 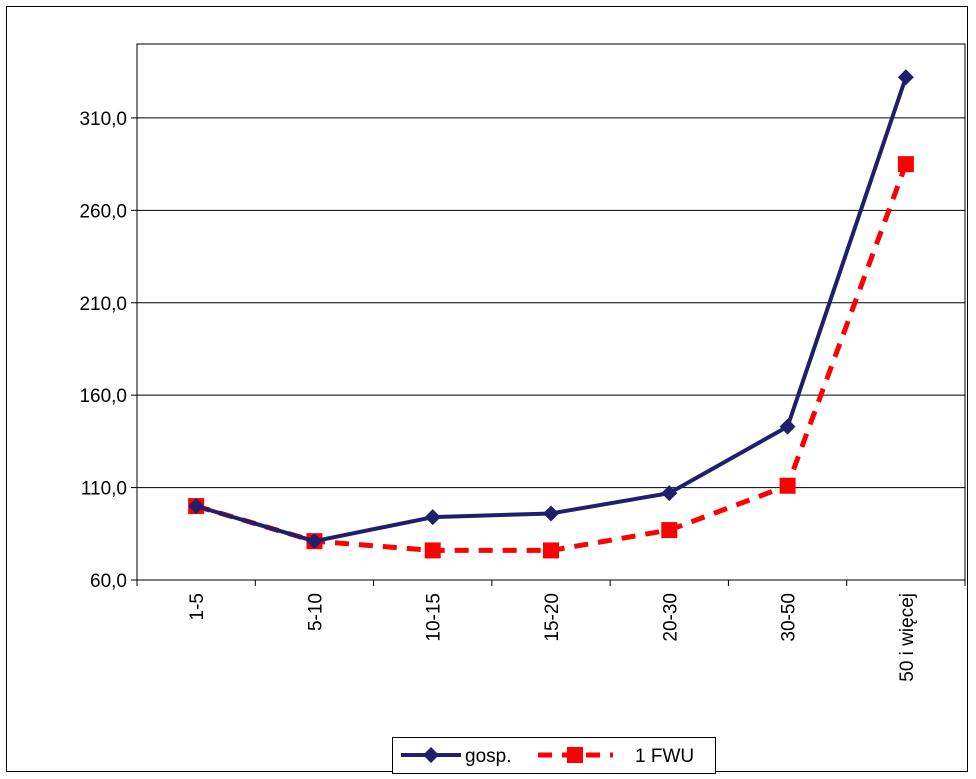 I want to click on x-tick-label: 10-15, so click(x=434, y=617).